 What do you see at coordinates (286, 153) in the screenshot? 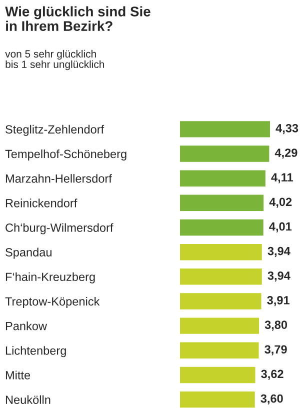
I see `data-label: 4,29` at bounding box center [286, 153].